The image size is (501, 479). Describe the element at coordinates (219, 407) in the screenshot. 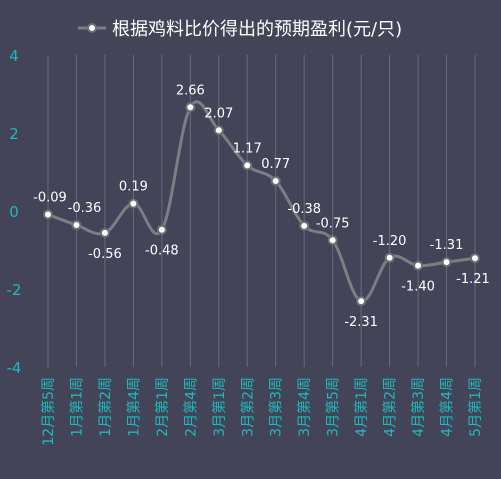

I see `x-tick-label: 3月第1周` at that location.